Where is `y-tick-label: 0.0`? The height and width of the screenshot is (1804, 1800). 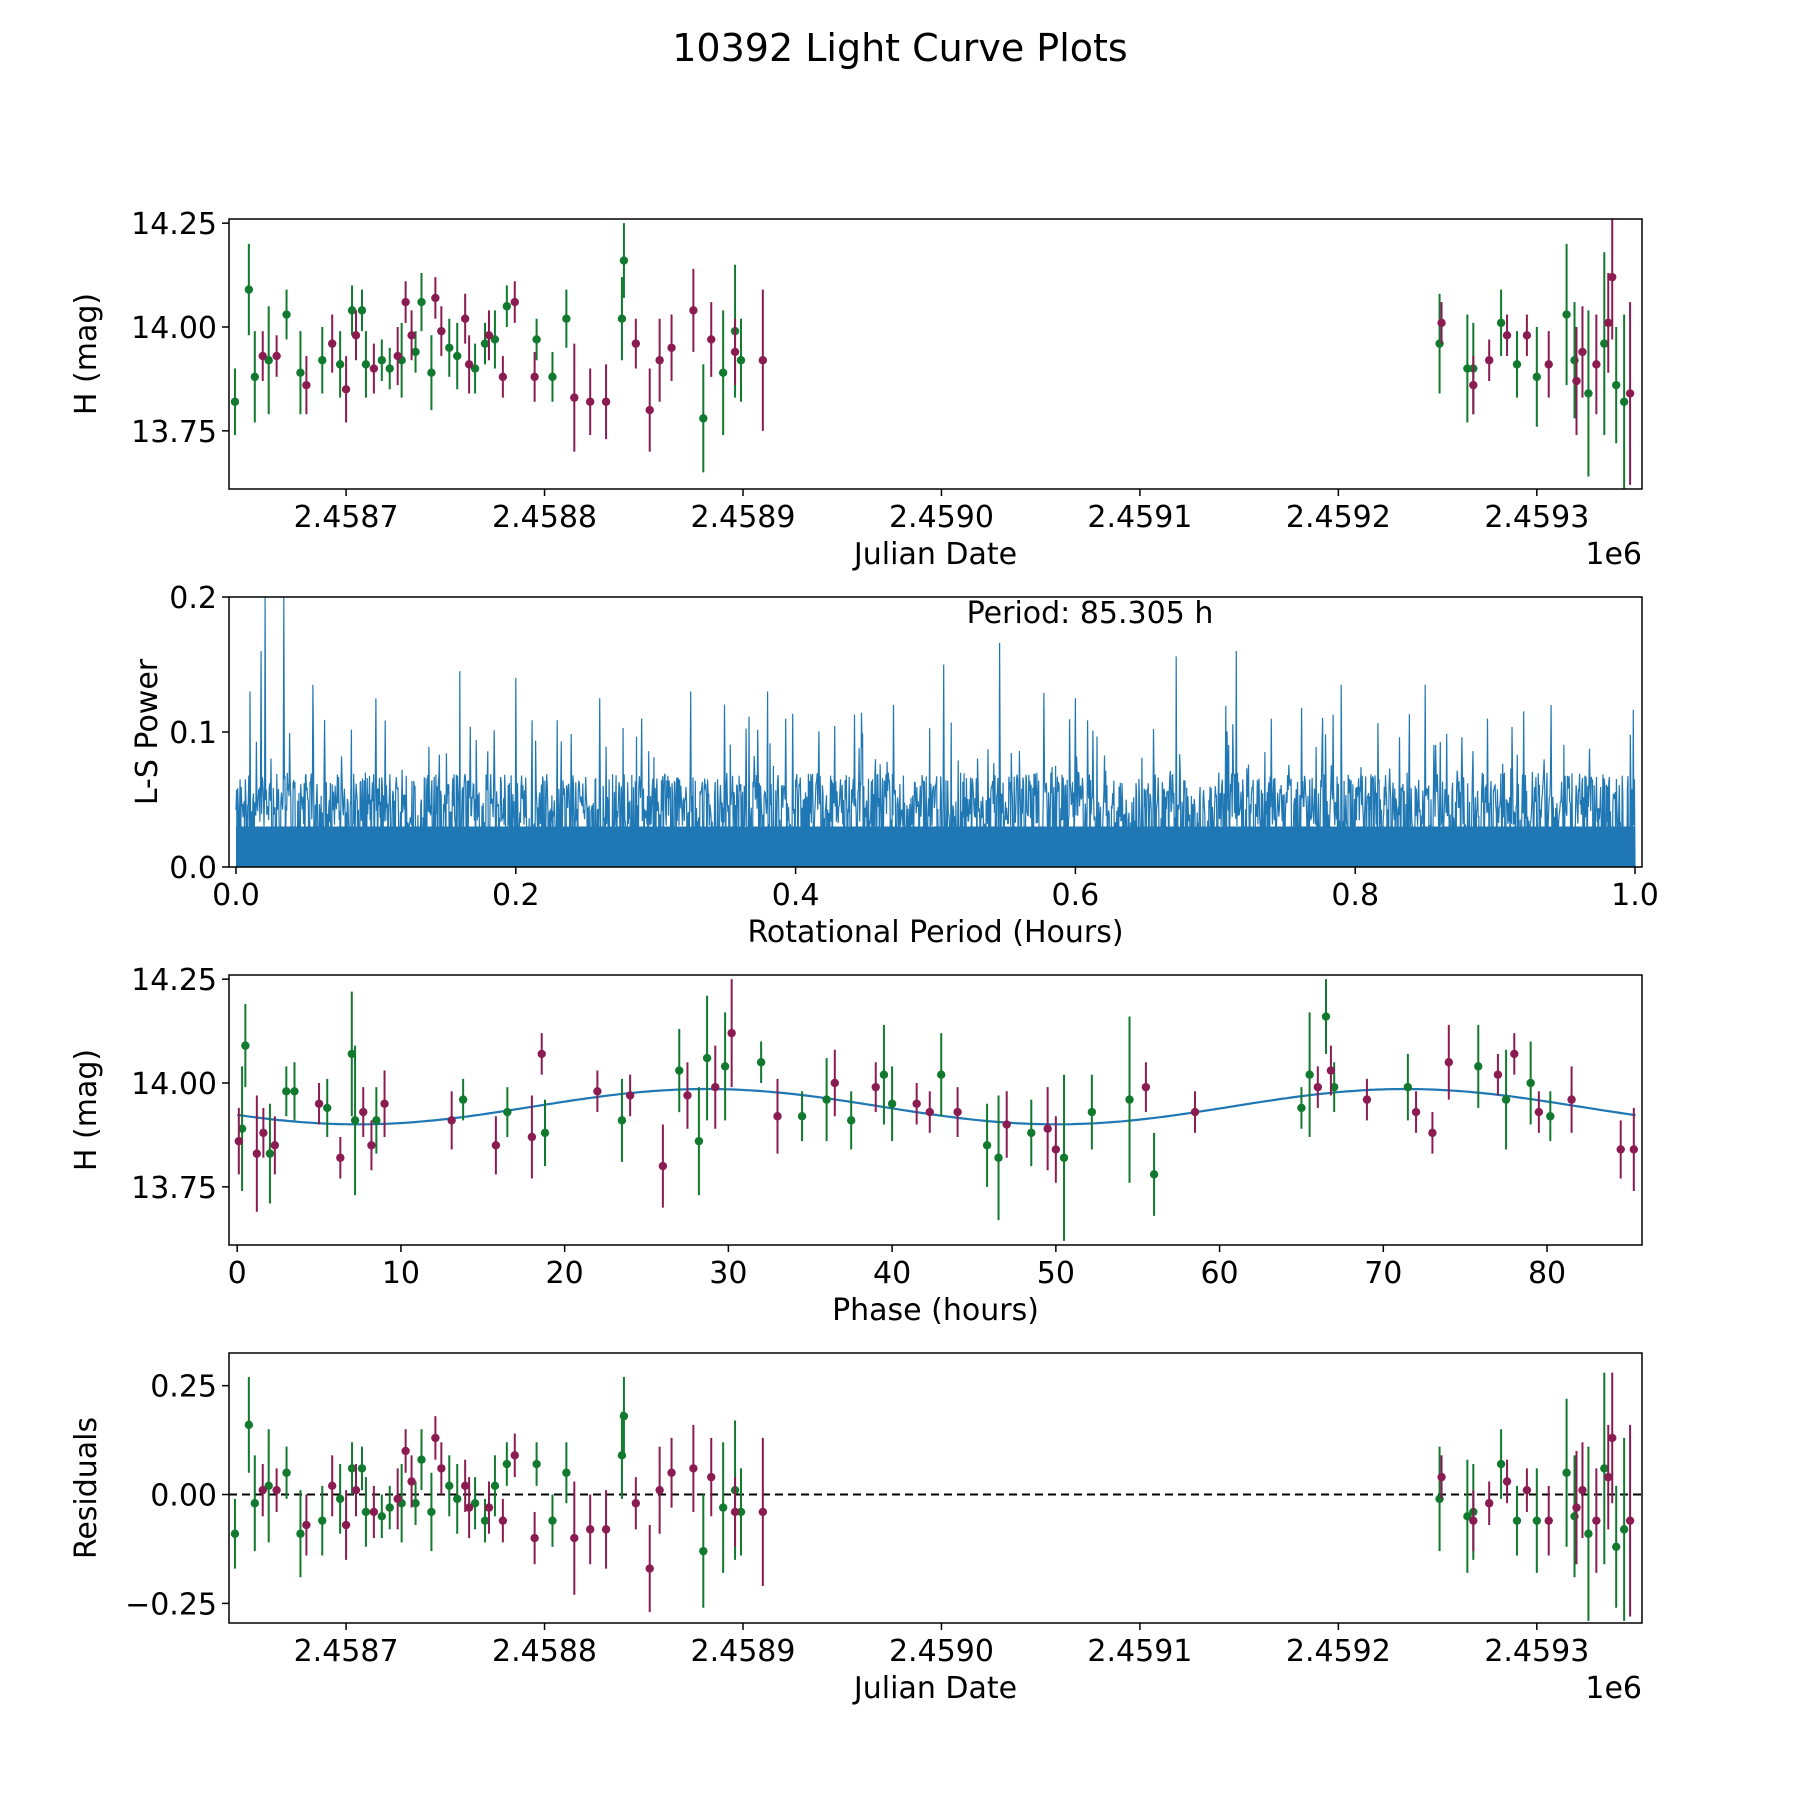
y-tick-label: 0.0 is located at coordinates (193, 868).